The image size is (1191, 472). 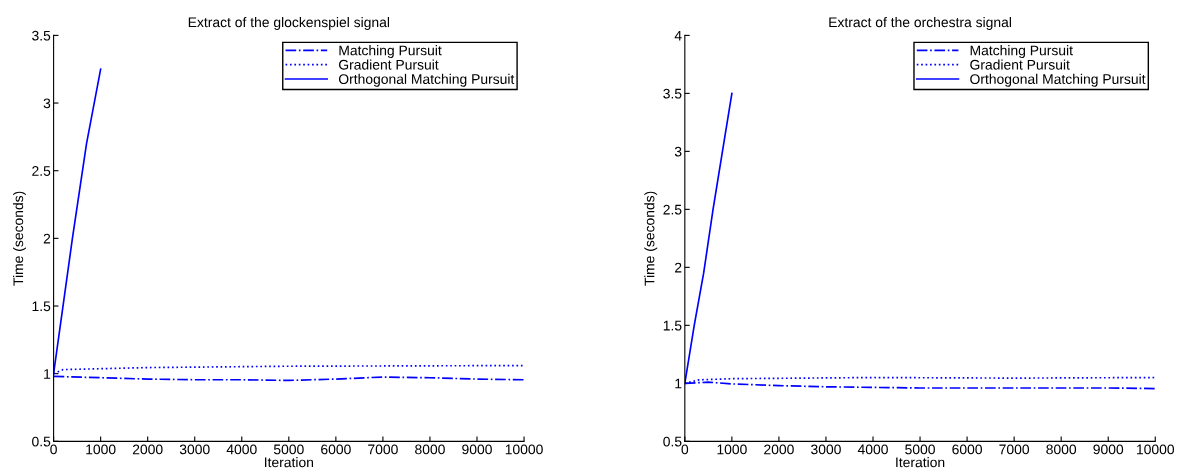 What do you see at coordinates (289, 23) in the screenshot?
I see `chart-title: Extract of the glockenspiel signal` at bounding box center [289, 23].